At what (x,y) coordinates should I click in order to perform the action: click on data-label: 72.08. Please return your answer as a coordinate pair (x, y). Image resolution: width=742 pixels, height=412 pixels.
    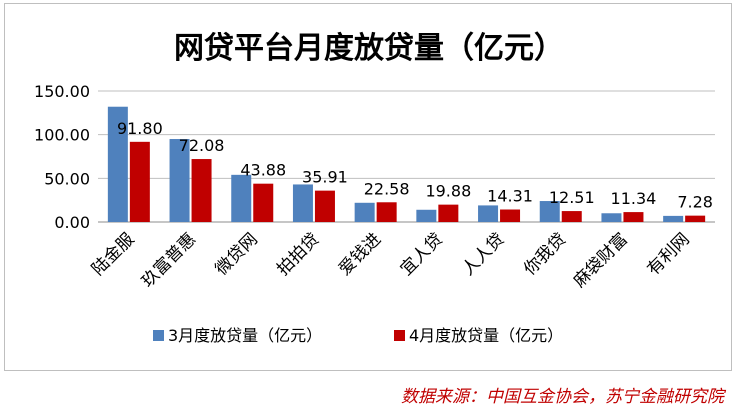
    Looking at the image, I should click on (202, 145).